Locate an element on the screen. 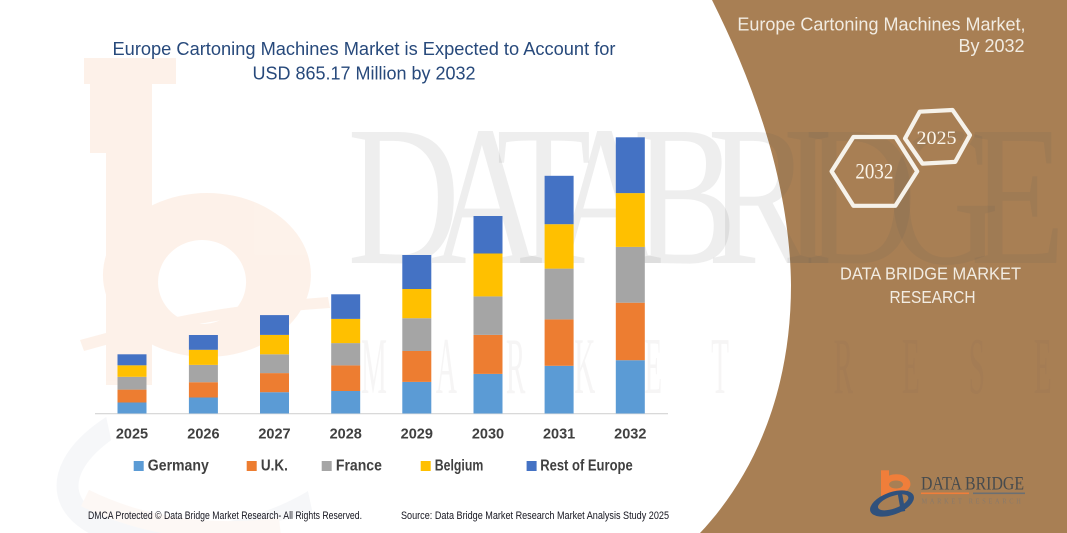 This screenshot has width=1067, height=533. svg-text: 2028 is located at coordinates (346, 434).